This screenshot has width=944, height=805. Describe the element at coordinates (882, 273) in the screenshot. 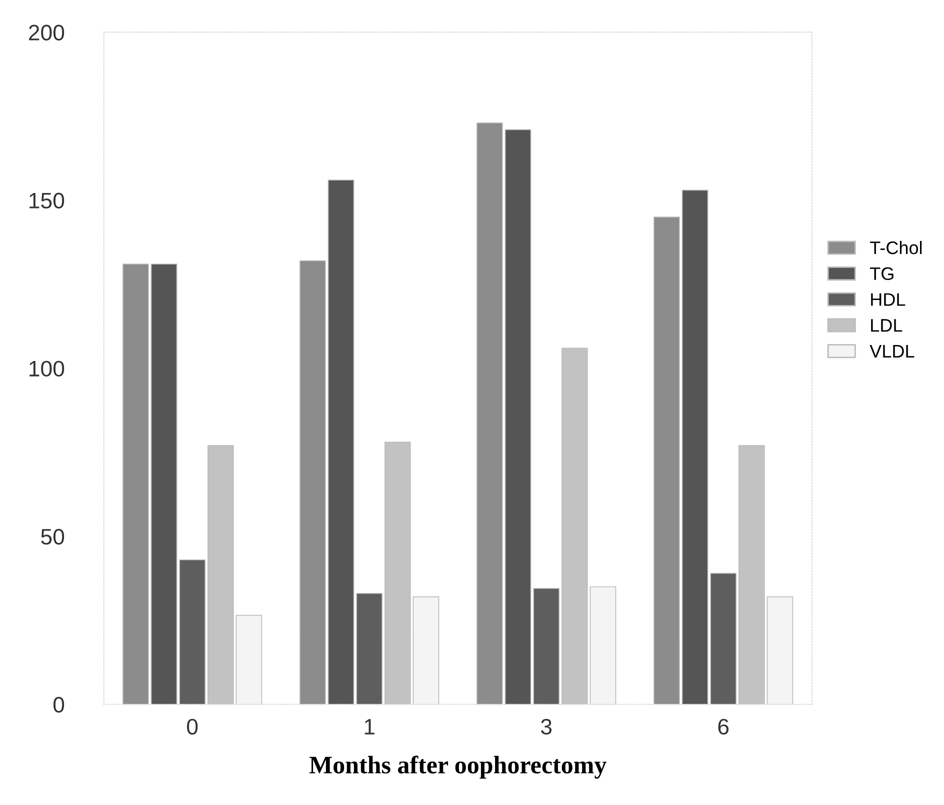

I see `legend-label: TG` at that location.